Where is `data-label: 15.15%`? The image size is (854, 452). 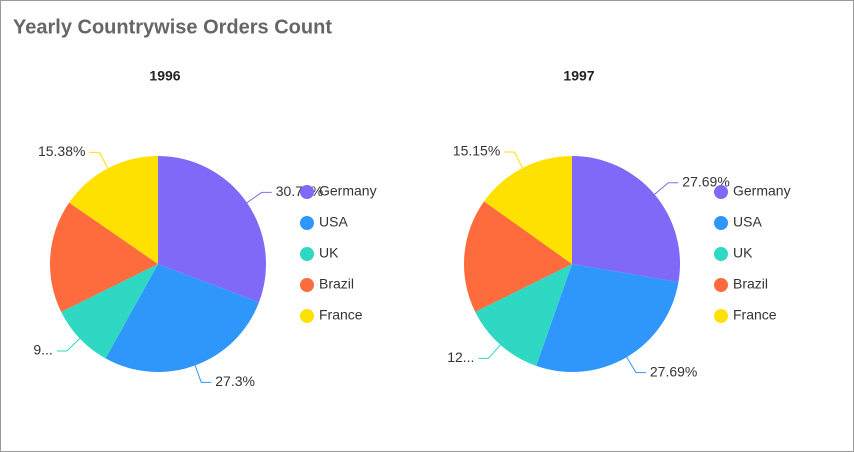
data-label: 15.15% is located at coordinates (476, 151).